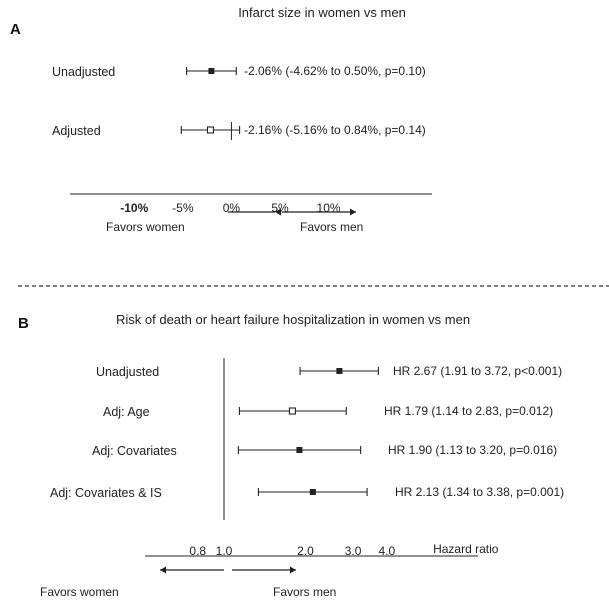 The width and height of the screenshot is (609, 602). What do you see at coordinates (472, 450) in the screenshot?
I see `ci-text: HR 1.90 (1.13 to 3.20, p=0.016)` at bounding box center [472, 450].